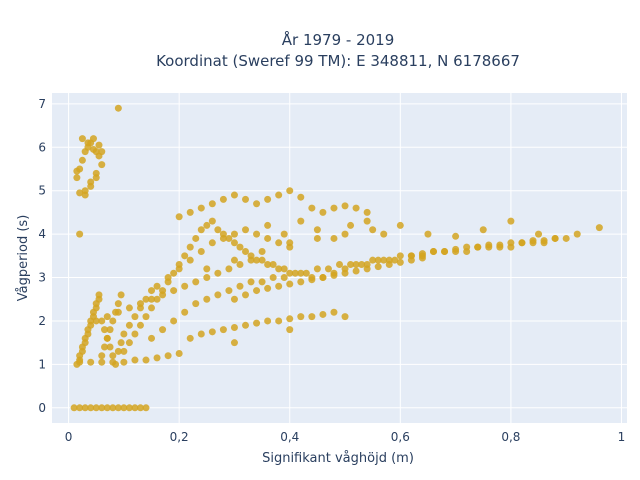 The height and width of the screenshot is (480, 640). Describe the element at coordinates (42, 191) in the screenshot. I see `y-tick-label: 5` at that location.